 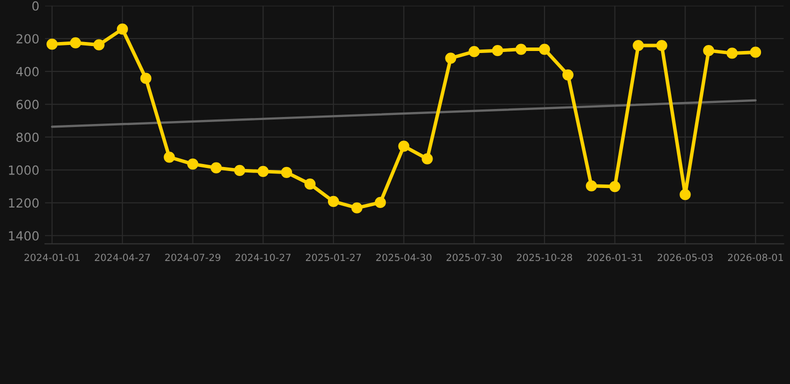 What do you see at coordinates (122, 258) in the screenshot?
I see `x-tick-label: 2024-04-27` at bounding box center [122, 258].